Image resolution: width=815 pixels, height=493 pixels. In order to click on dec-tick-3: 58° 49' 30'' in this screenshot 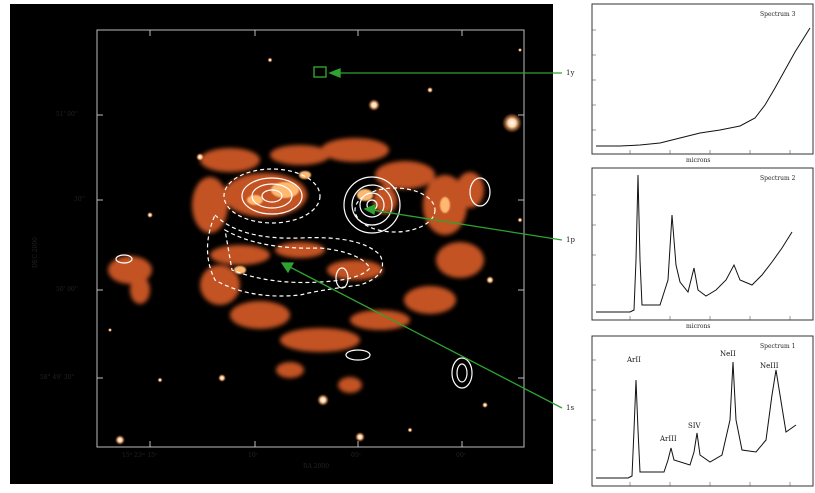, I will do `click(57, 377)`.